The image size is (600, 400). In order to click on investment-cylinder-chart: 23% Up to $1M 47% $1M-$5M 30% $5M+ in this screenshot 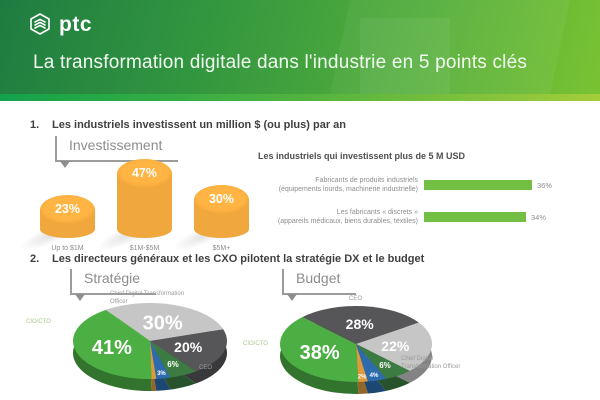, I will do `click(137, 208)`.